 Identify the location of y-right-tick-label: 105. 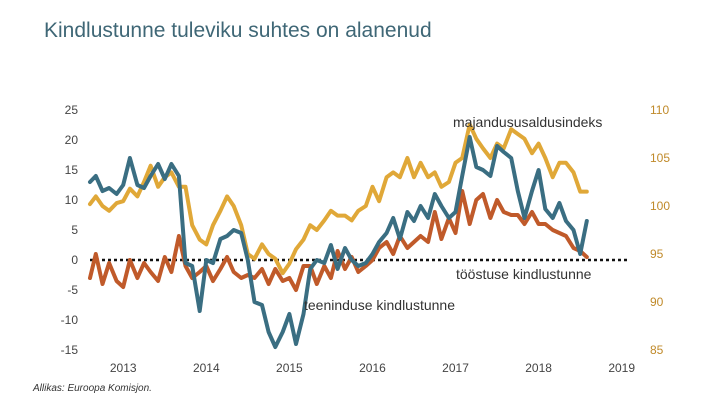
(660, 158).